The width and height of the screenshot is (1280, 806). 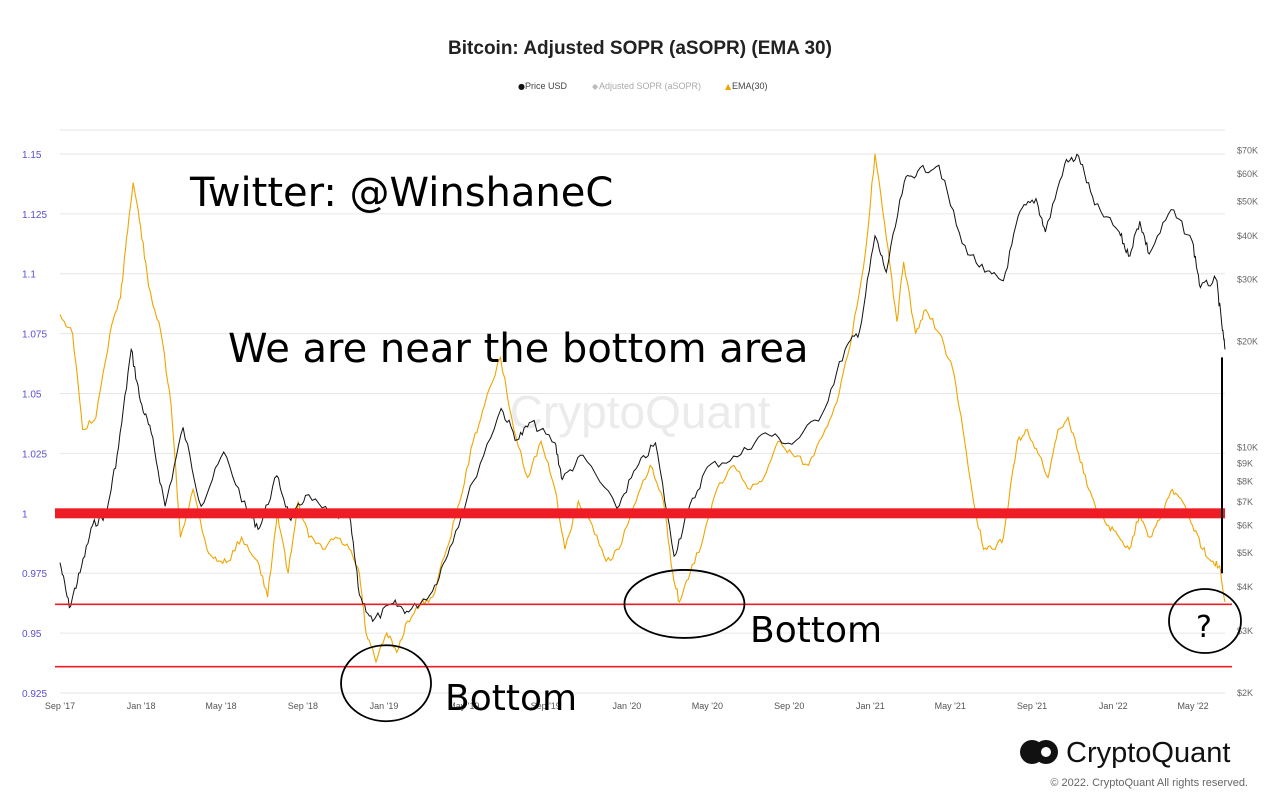 What do you see at coordinates (463, 706) in the screenshot?
I see `x-tick-label-5: May '19` at bounding box center [463, 706].